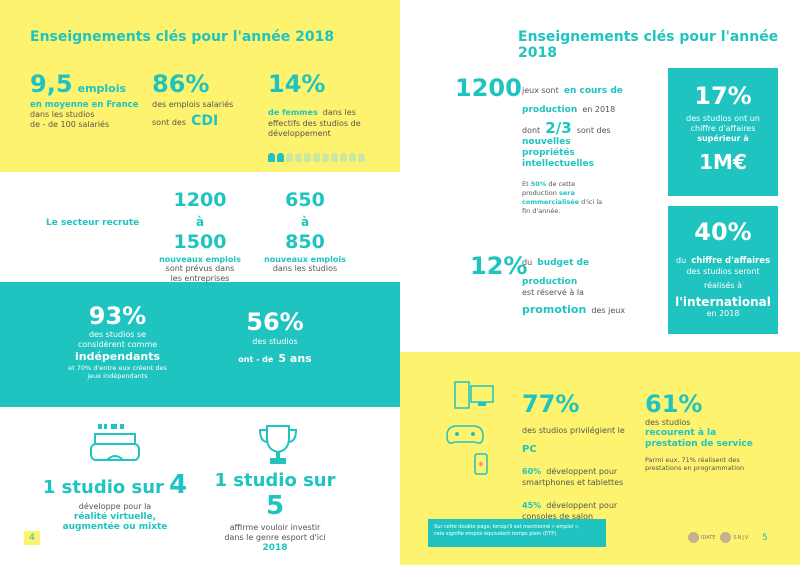  I want to click on pc-b2: consoles de salon, so click(558, 516).